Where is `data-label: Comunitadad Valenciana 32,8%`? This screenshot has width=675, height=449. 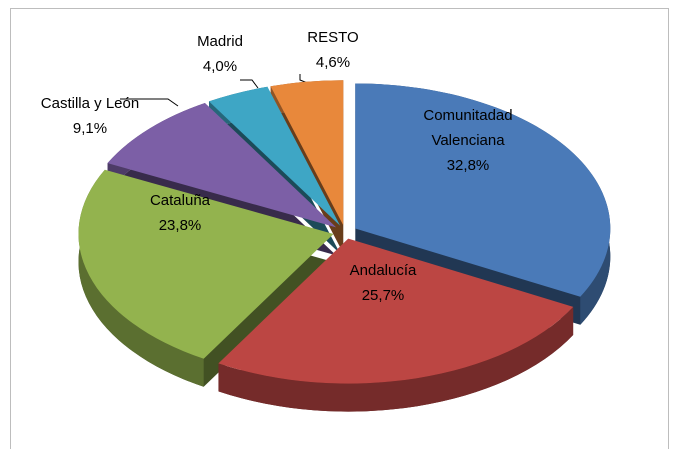 data-label: Comunitadad Valenciana 32,8% is located at coordinates (468, 140).